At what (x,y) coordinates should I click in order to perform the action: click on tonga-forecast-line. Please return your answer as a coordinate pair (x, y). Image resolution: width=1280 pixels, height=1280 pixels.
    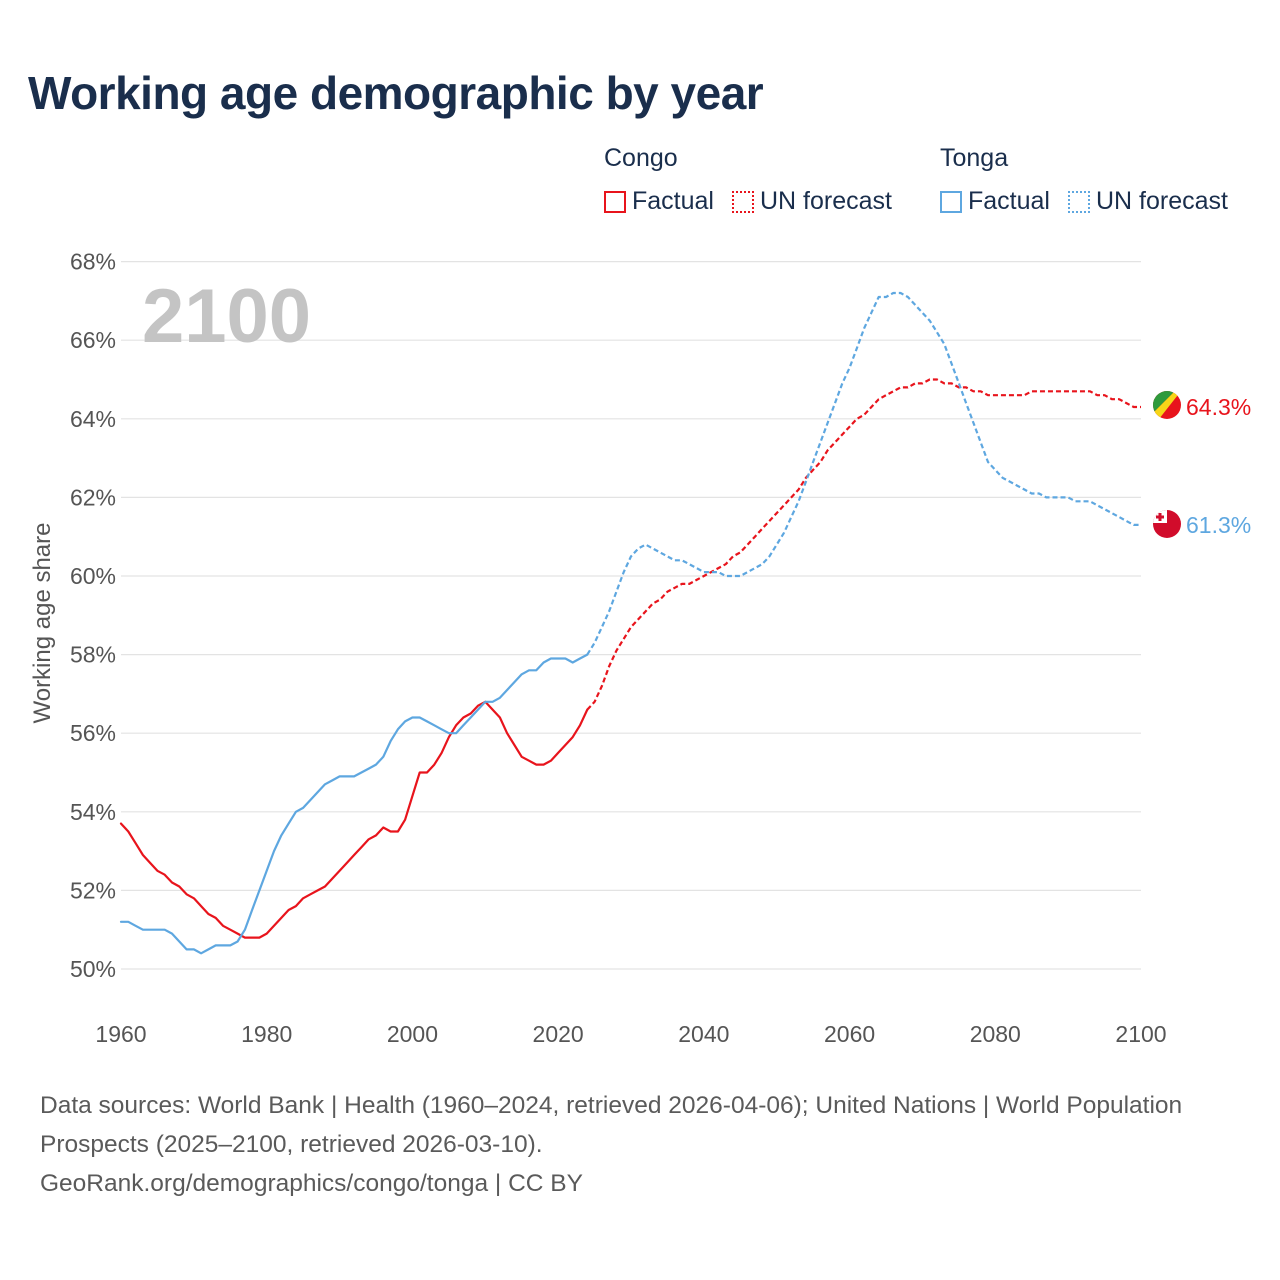
    Looking at the image, I should click on (863, 473).